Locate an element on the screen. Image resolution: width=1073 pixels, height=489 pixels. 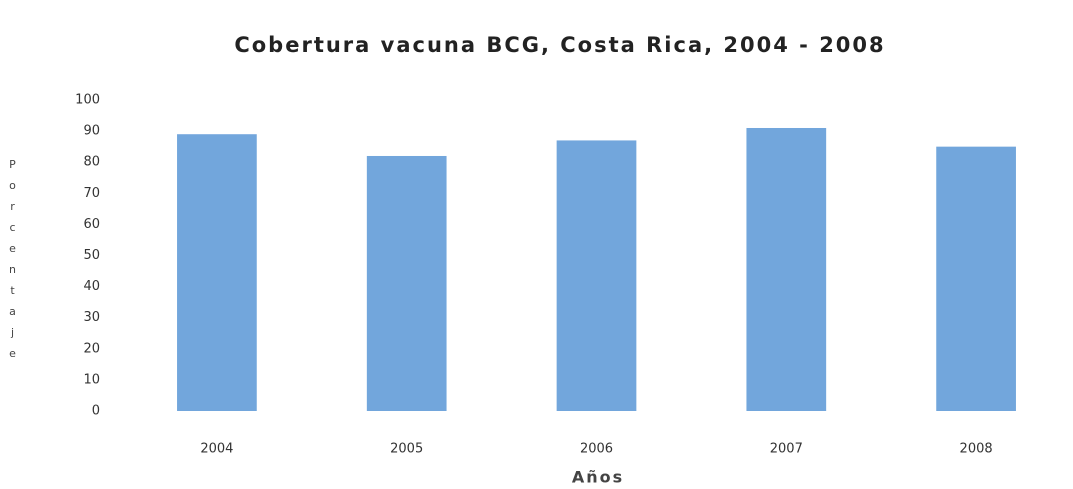
y-tick-label: 70 is located at coordinates (91, 193).